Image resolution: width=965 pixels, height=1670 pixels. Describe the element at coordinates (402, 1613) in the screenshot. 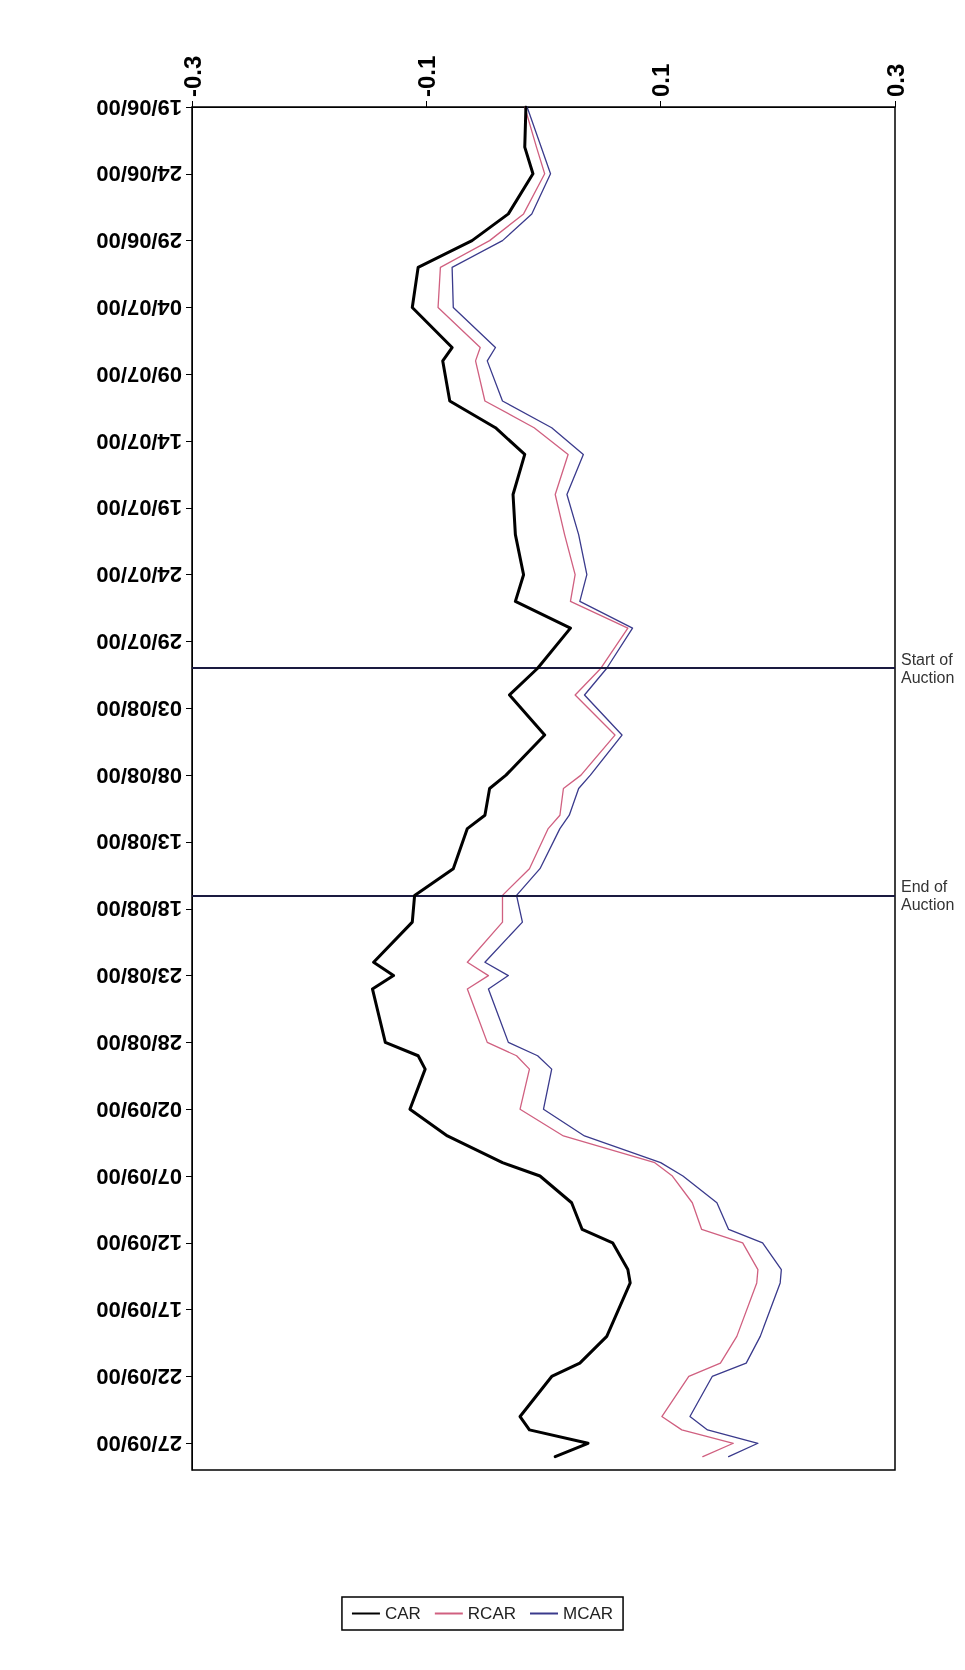

I see `legend-label: CAR` at that location.